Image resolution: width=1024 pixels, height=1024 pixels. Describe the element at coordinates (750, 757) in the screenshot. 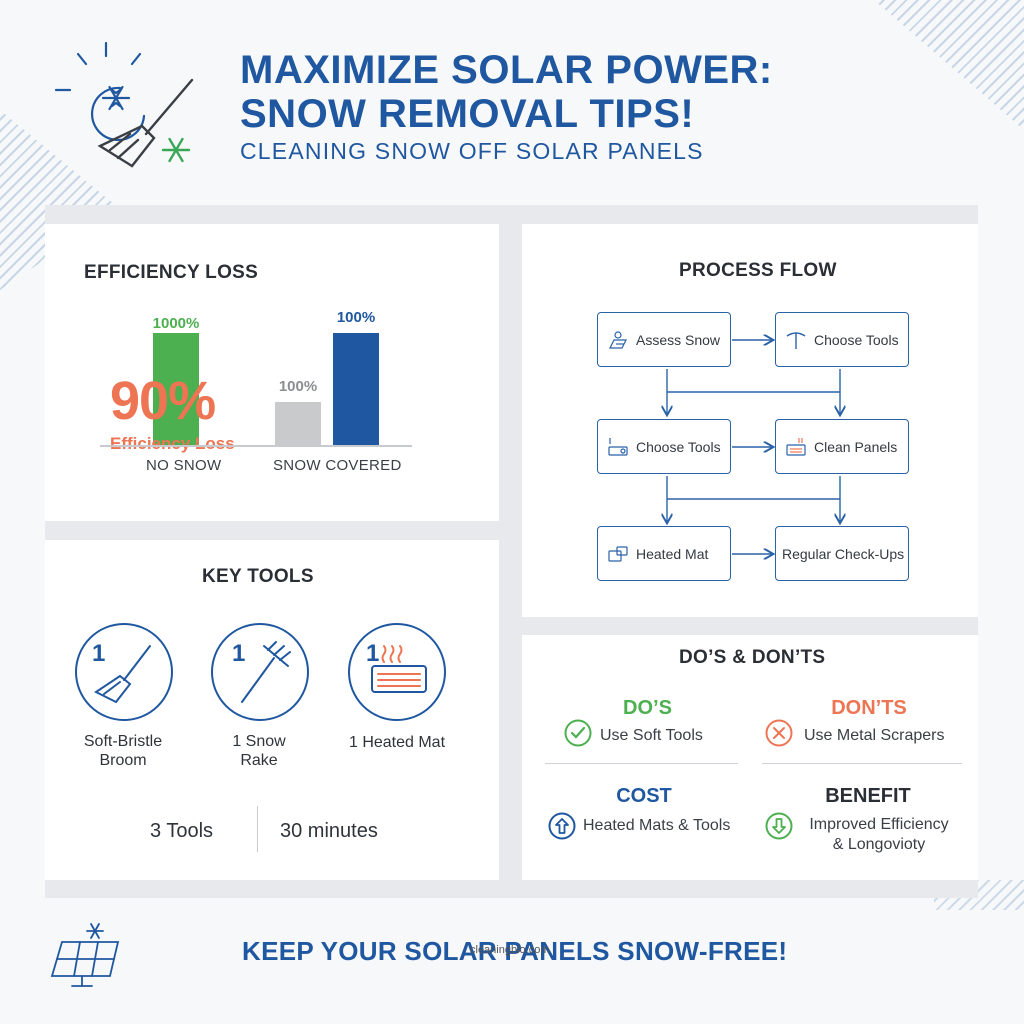

I see `dos-donts-panel` at that location.